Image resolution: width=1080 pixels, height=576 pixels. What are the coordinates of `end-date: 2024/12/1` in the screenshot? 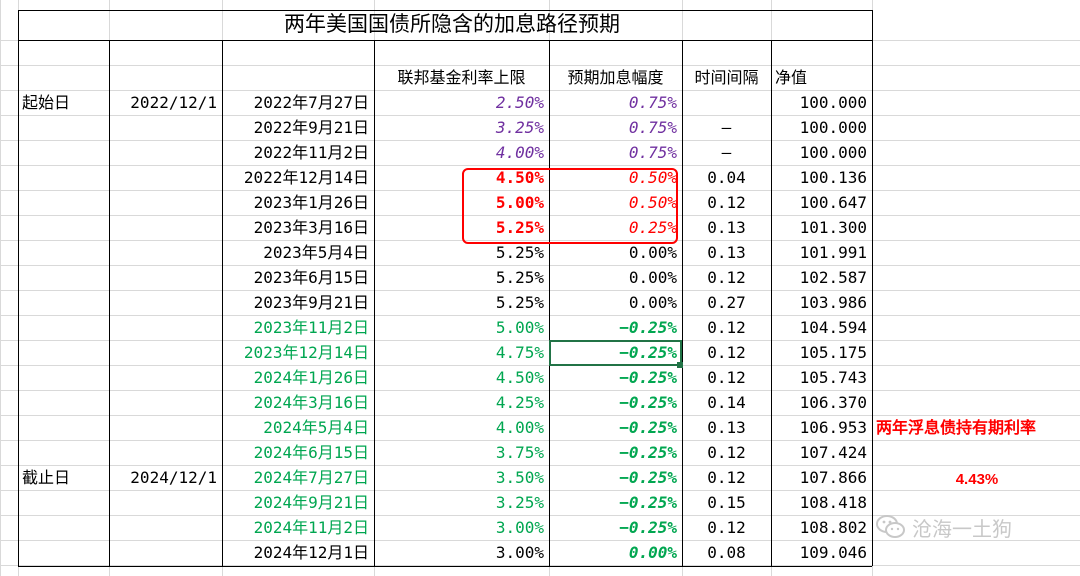 It's located at (173, 477).